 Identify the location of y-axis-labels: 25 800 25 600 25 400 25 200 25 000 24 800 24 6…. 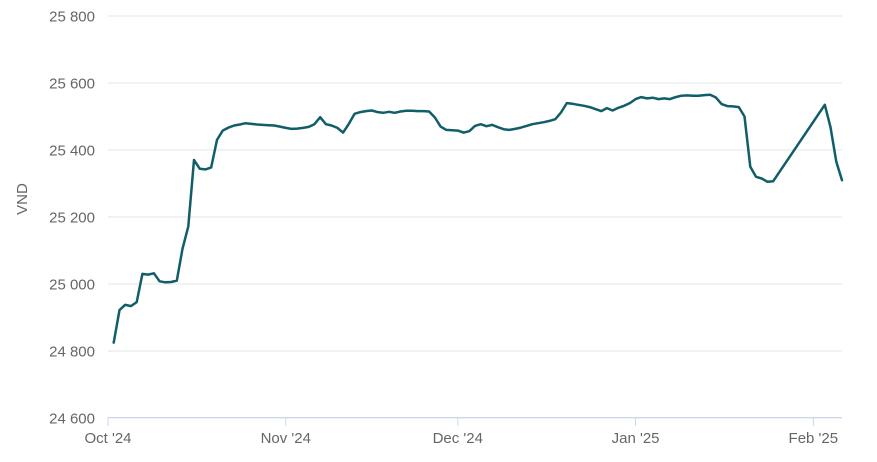
(72, 218).